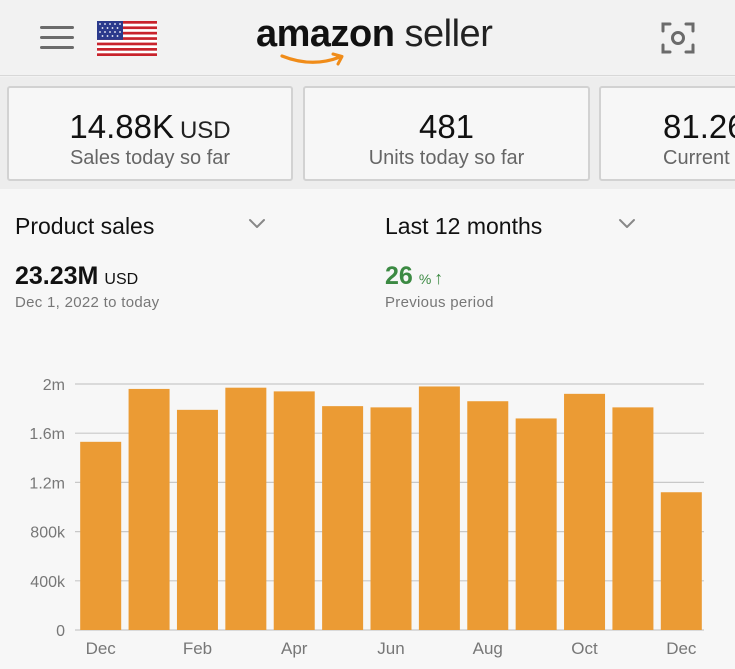 This screenshot has height=669, width=735. Describe the element at coordinates (205, 130) in the screenshot. I see `sales-today-unit: USD` at that location.